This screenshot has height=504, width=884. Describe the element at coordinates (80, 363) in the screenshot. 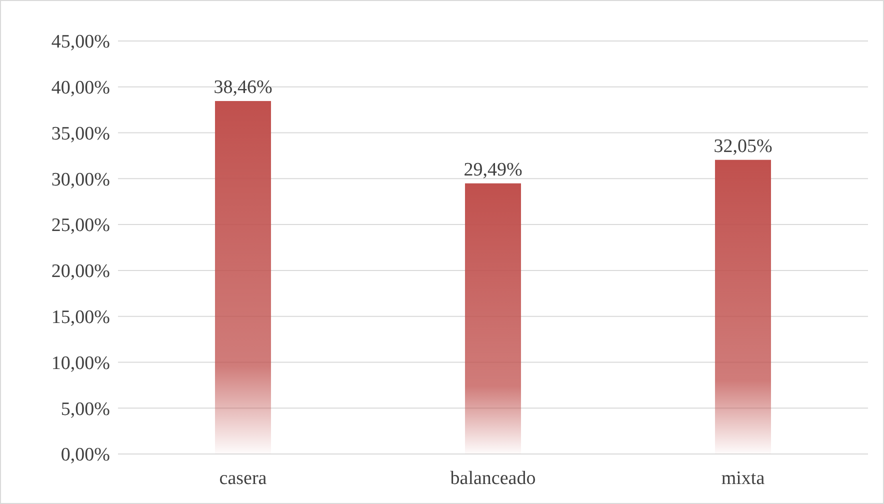

I see `y-tick-label: 10,00%` at that location.